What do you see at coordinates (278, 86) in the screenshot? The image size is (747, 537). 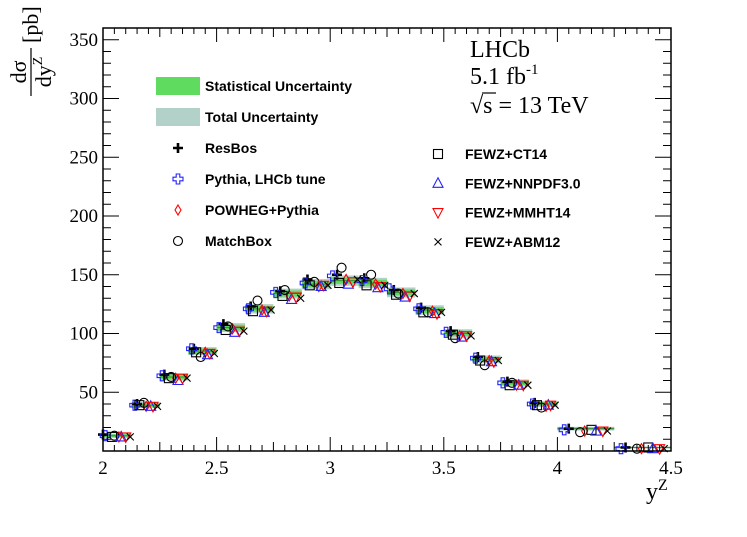 I see `legend-label-stat: Statistical Uncertainty` at bounding box center [278, 86].